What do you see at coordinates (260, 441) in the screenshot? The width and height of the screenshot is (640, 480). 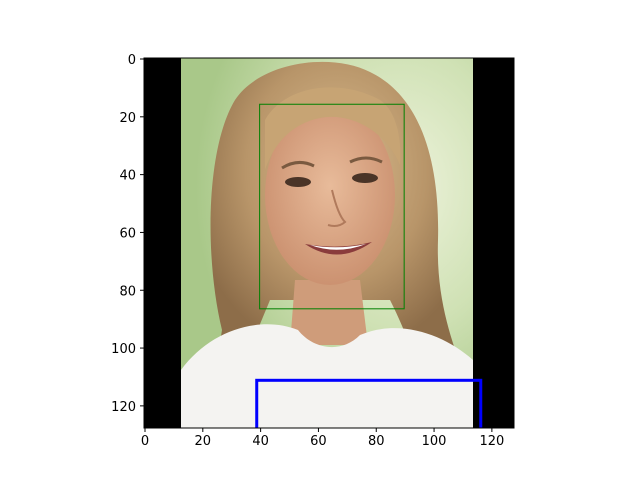 I see `x-tick-label: 40` at bounding box center [260, 441].